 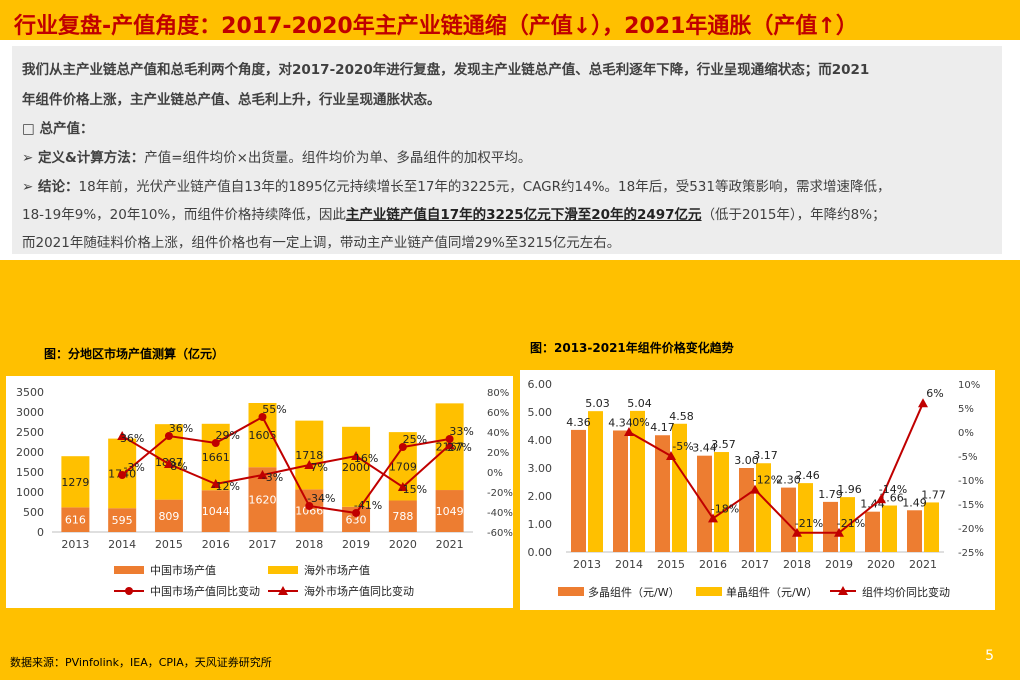 I want to click on legend-label-china-yoy: 中国市场产值同比变动, so click(x=205, y=591).